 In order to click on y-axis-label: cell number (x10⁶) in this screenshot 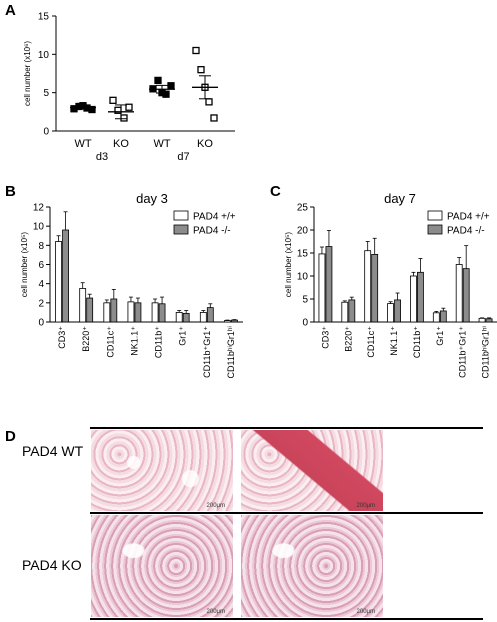, I will do `click(27, 73)`.